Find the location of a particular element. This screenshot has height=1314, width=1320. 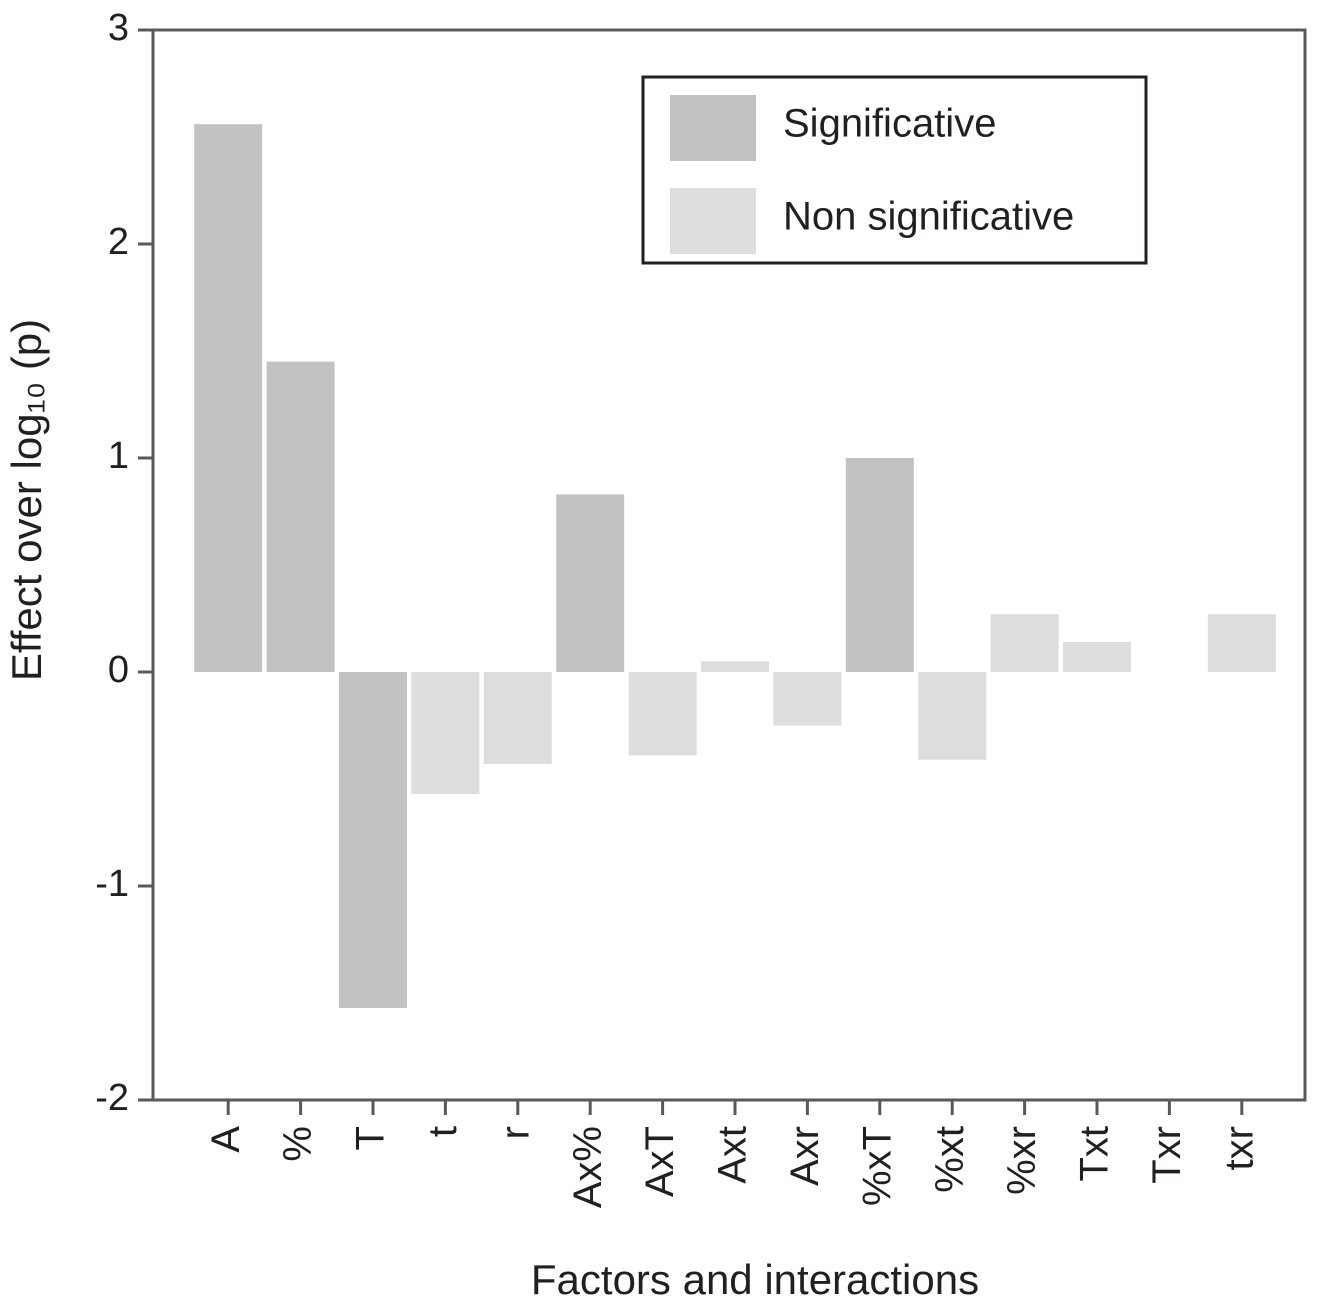

y-axis-title: Effect over log₁₀ (p) is located at coordinates (26, 500).